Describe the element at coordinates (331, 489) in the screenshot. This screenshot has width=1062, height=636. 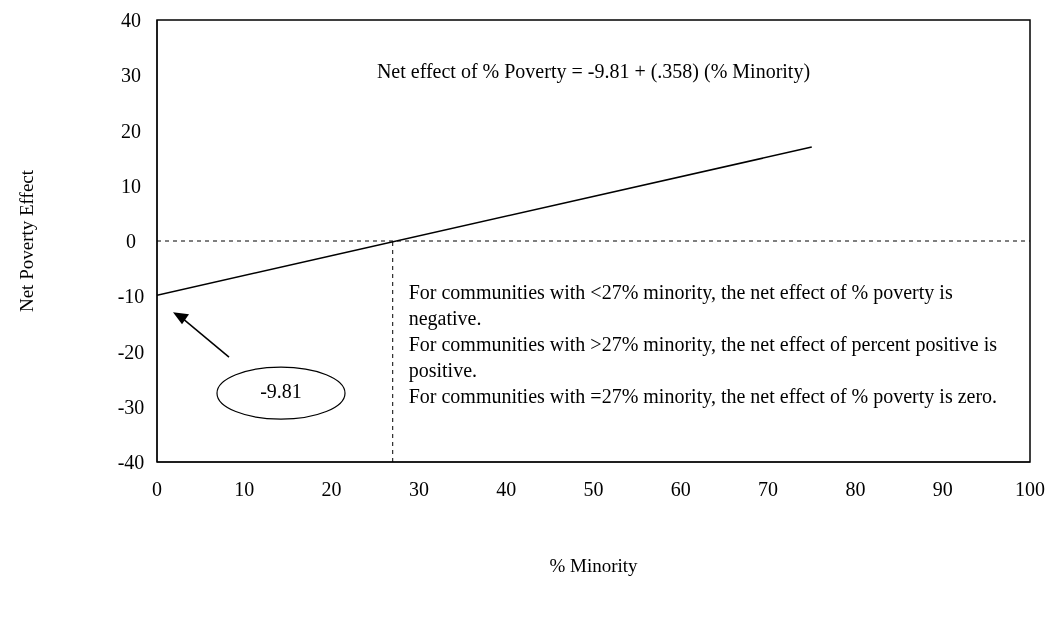
I see `x-tick-label: 20` at that location.